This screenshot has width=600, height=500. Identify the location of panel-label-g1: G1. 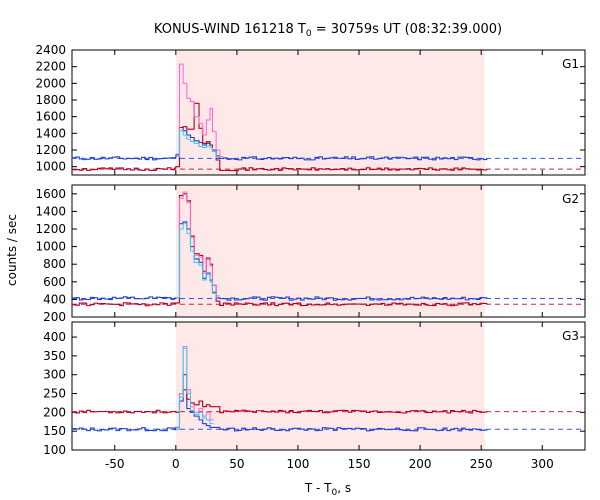
(570, 64).